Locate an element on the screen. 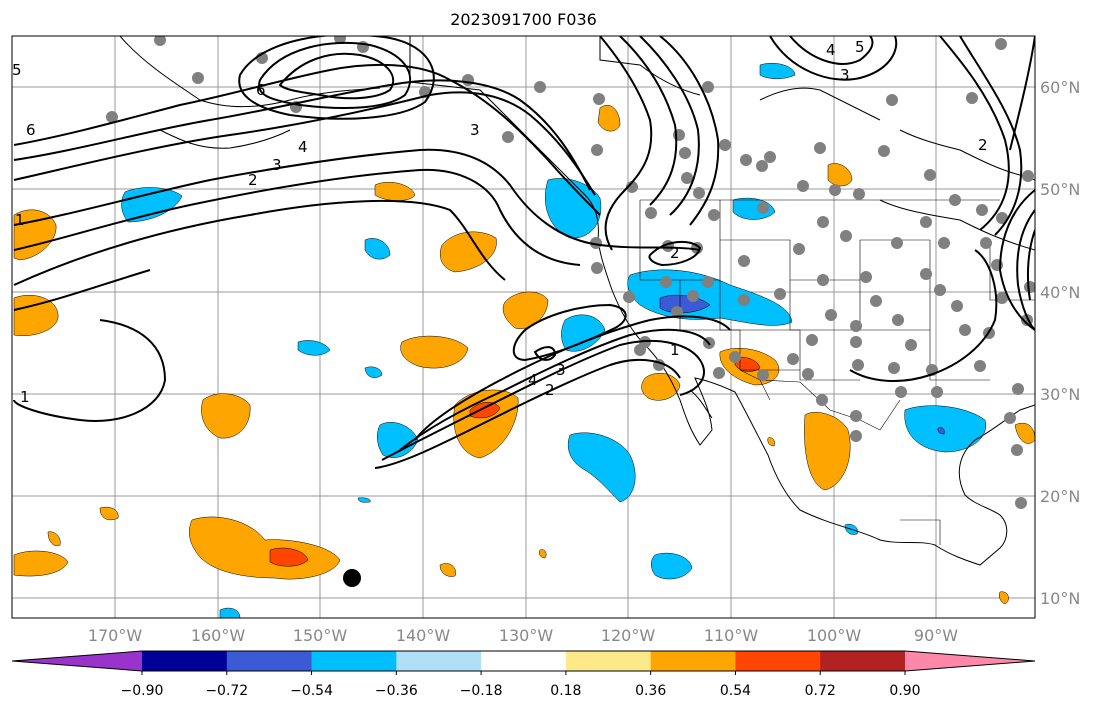  lon-tick: 110°W is located at coordinates (731, 635).